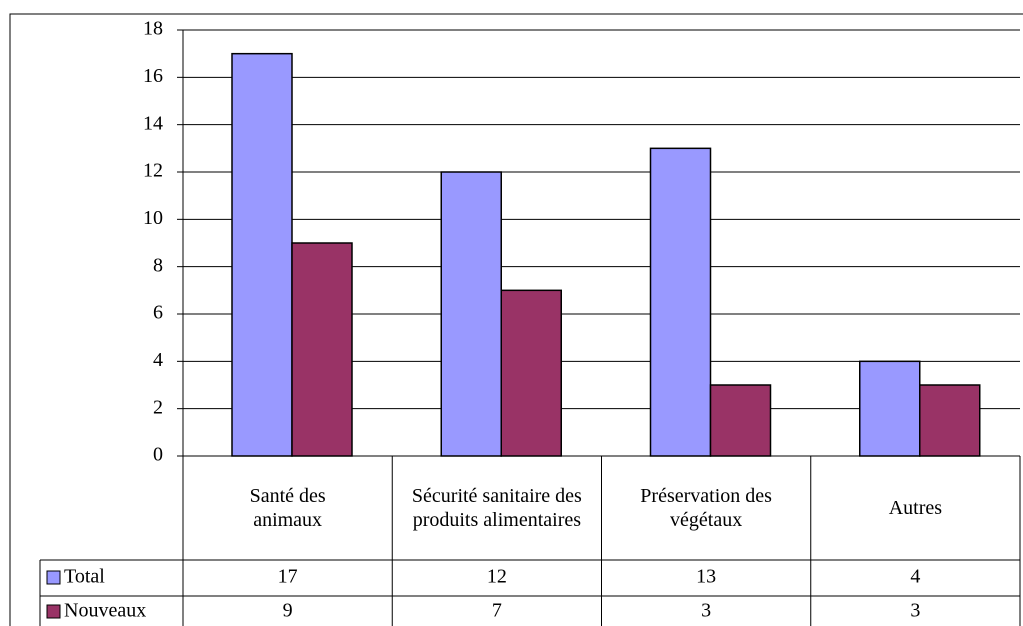  I want to click on table-value: 4, so click(915, 577).